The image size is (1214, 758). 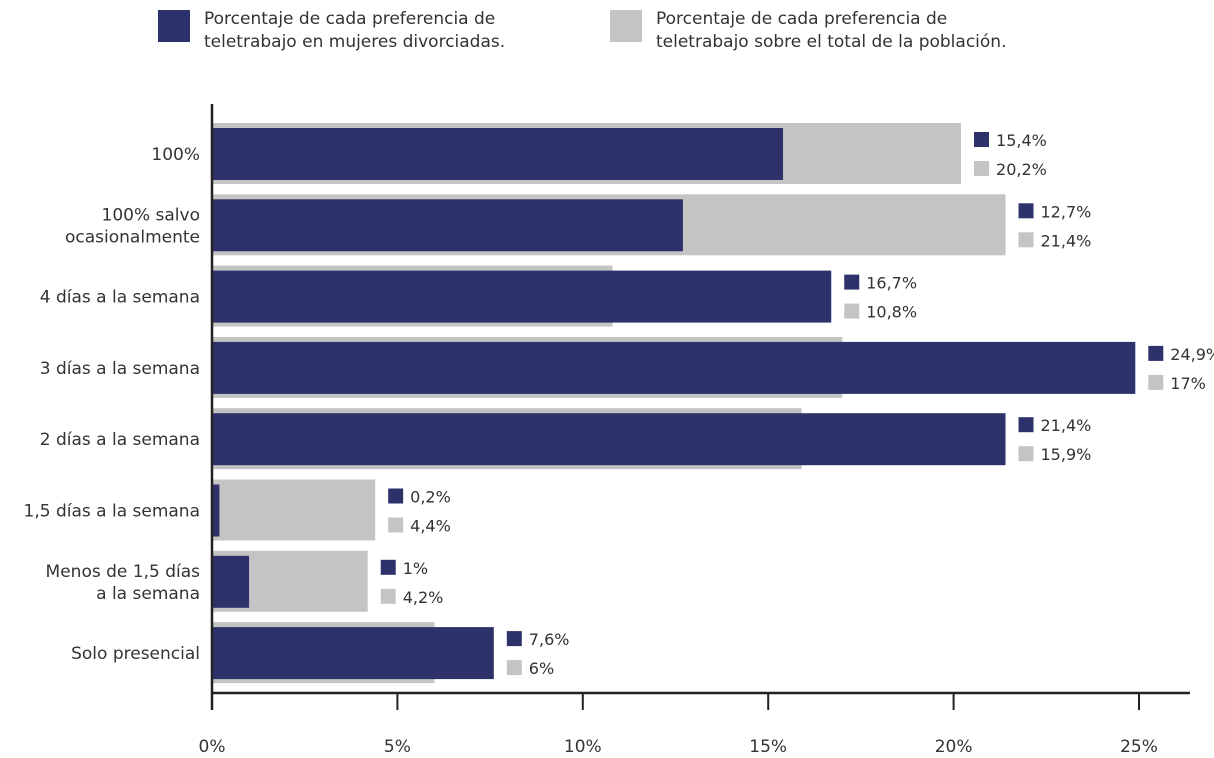 What do you see at coordinates (626, 26) in the screenshot?
I see `legend-swatch-population` at bounding box center [626, 26].